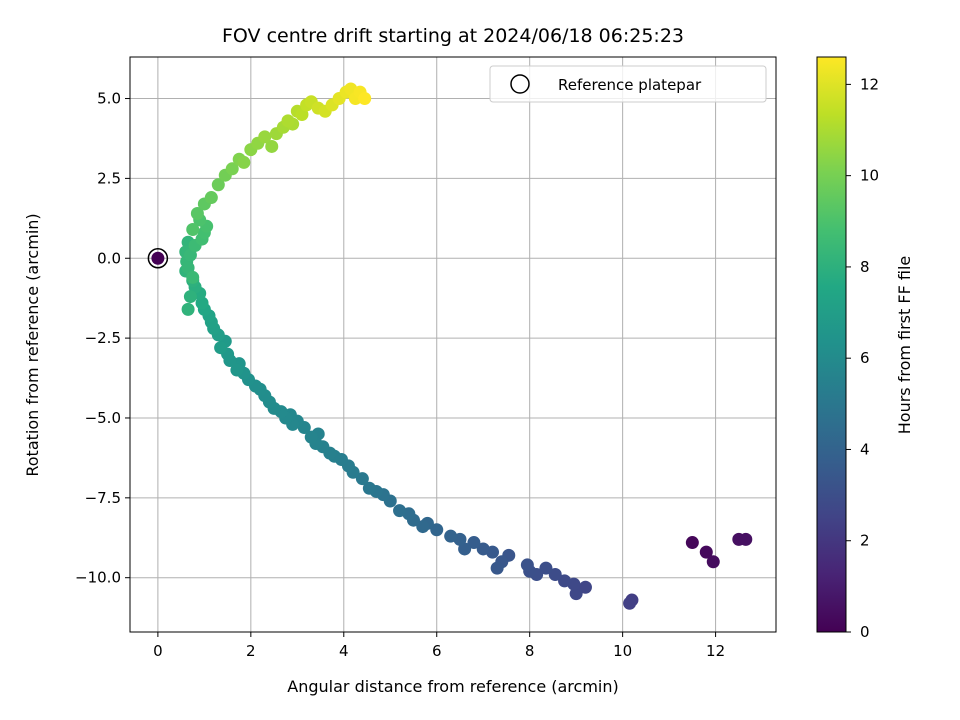  Describe the element at coordinates (520, 84) in the screenshot. I see `legend-marker` at that location.